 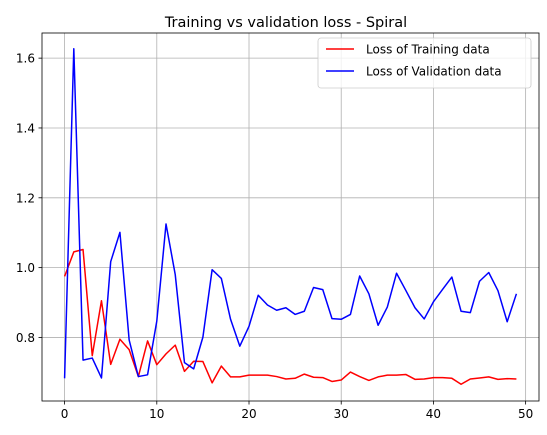 I want to click on y-tick-label: 0.8, so click(x=25, y=338).